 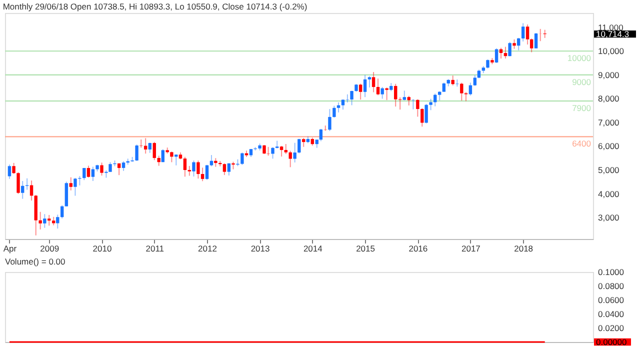 I want to click on y-tick-label: 0.0800, so click(x=611, y=286).